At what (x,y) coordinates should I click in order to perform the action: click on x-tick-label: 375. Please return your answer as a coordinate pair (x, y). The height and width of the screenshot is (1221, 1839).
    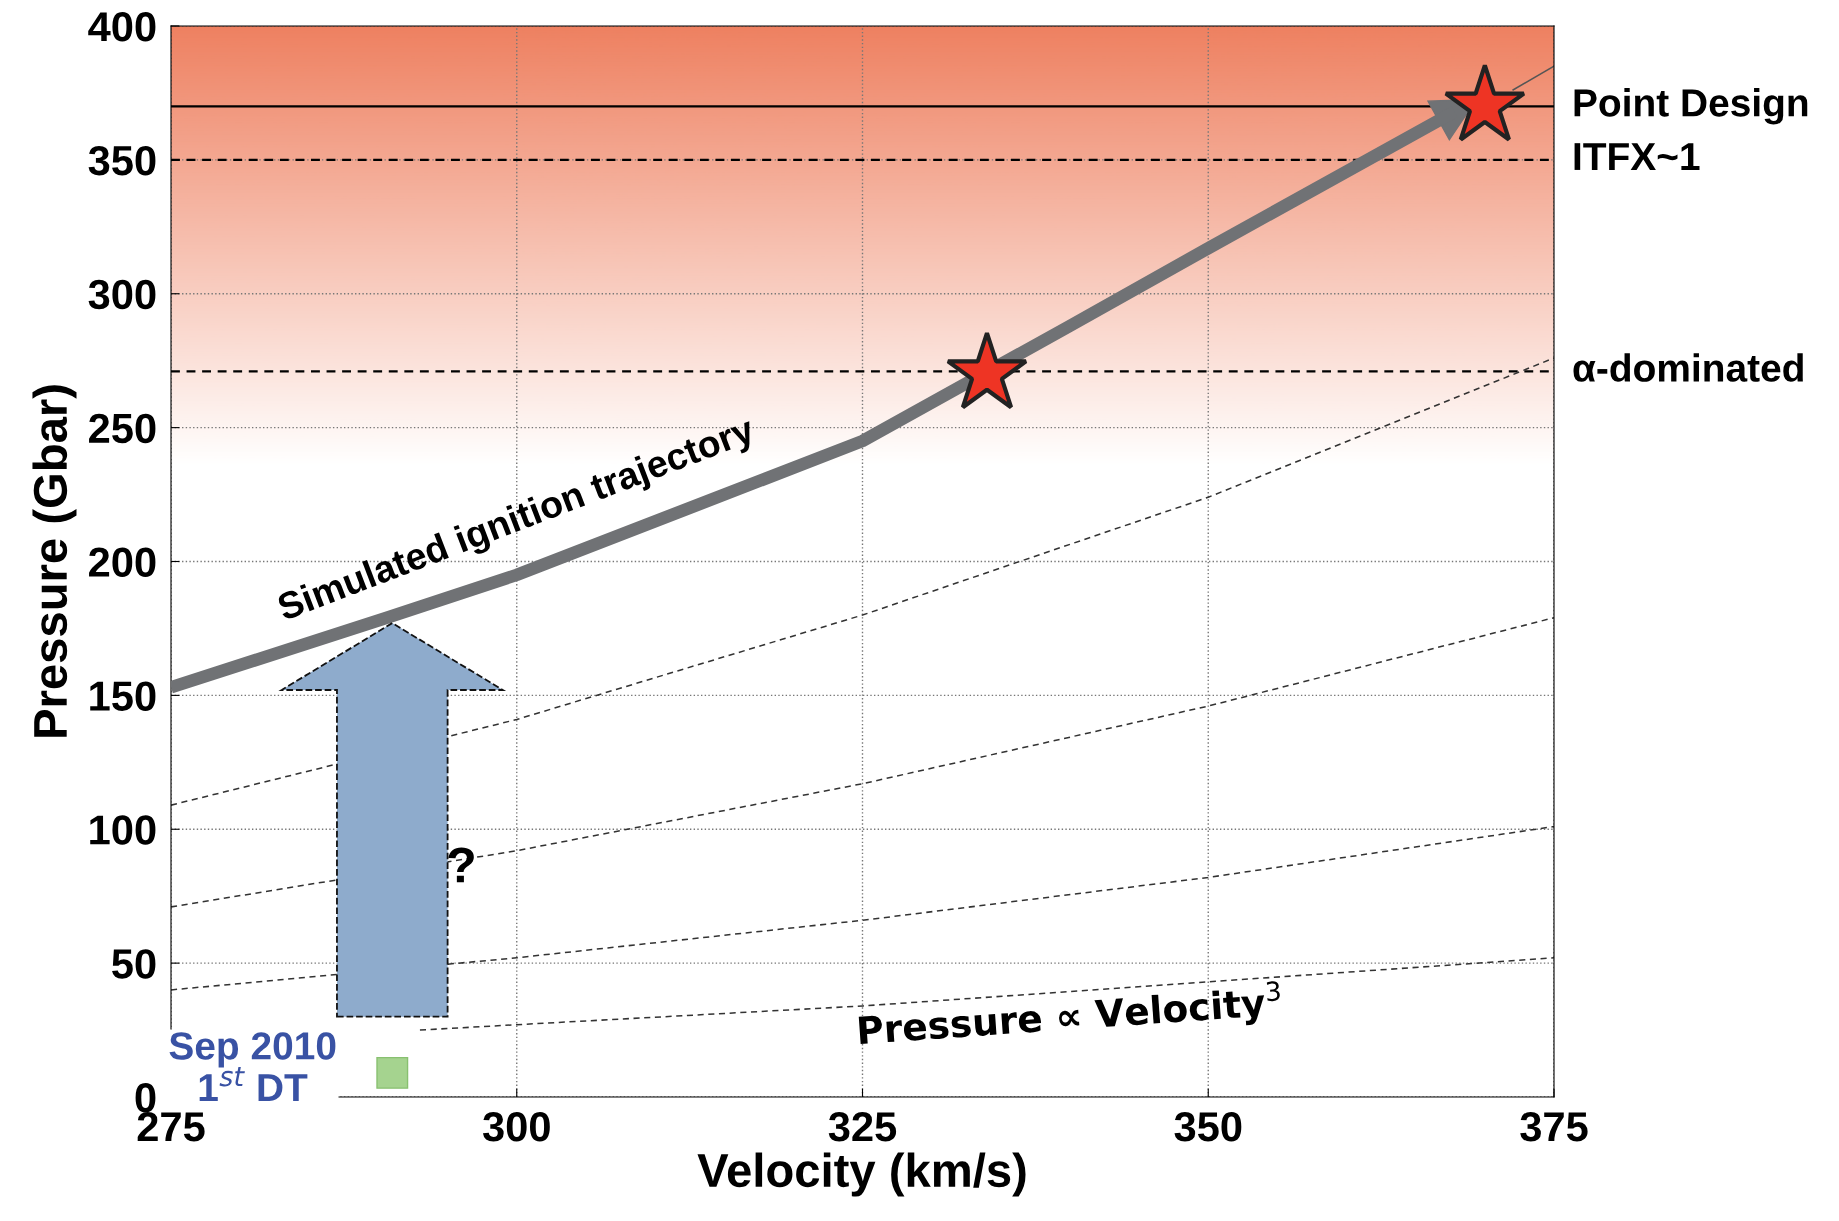
    Looking at the image, I should click on (1554, 1126).